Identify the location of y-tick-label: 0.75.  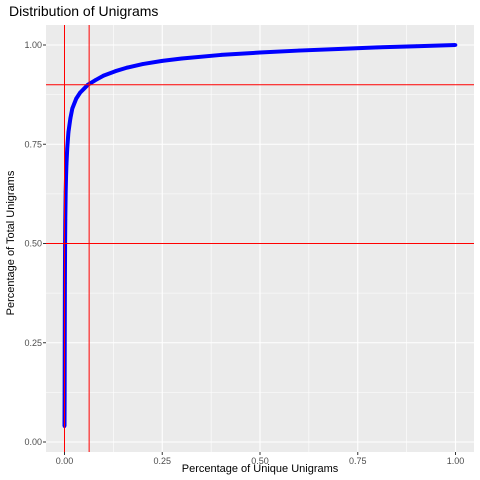
(33, 144).